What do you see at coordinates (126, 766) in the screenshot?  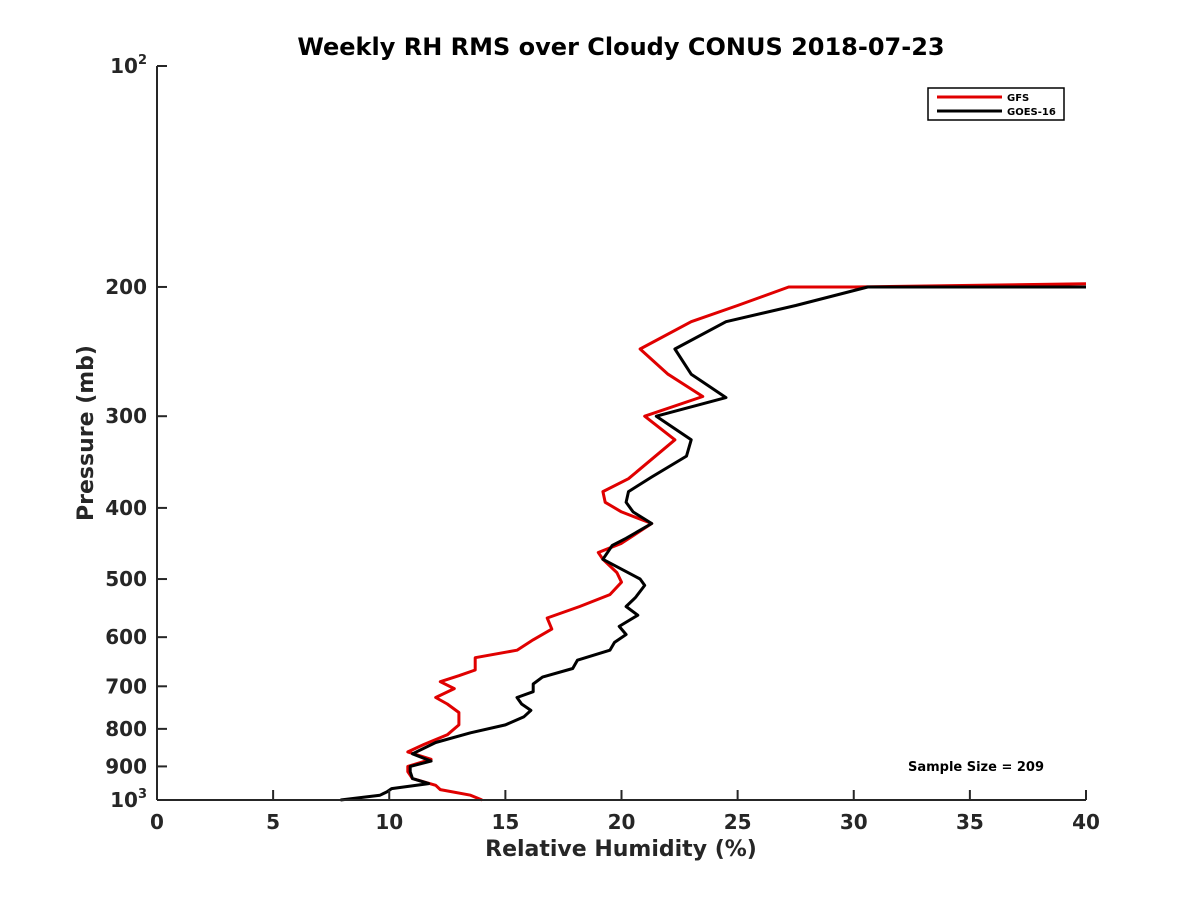 I see `y-tick-label: 900` at bounding box center [126, 766].